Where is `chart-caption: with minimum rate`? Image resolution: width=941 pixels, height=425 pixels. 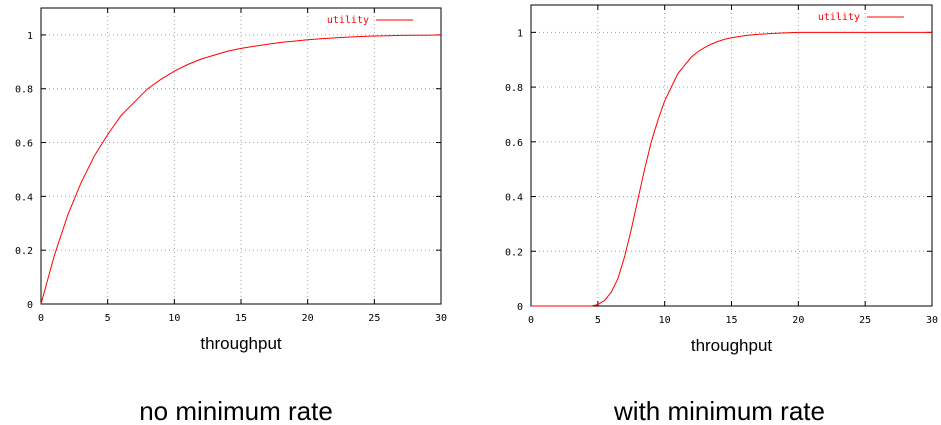 chart-caption: with minimum rate is located at coordinates (719, 410).